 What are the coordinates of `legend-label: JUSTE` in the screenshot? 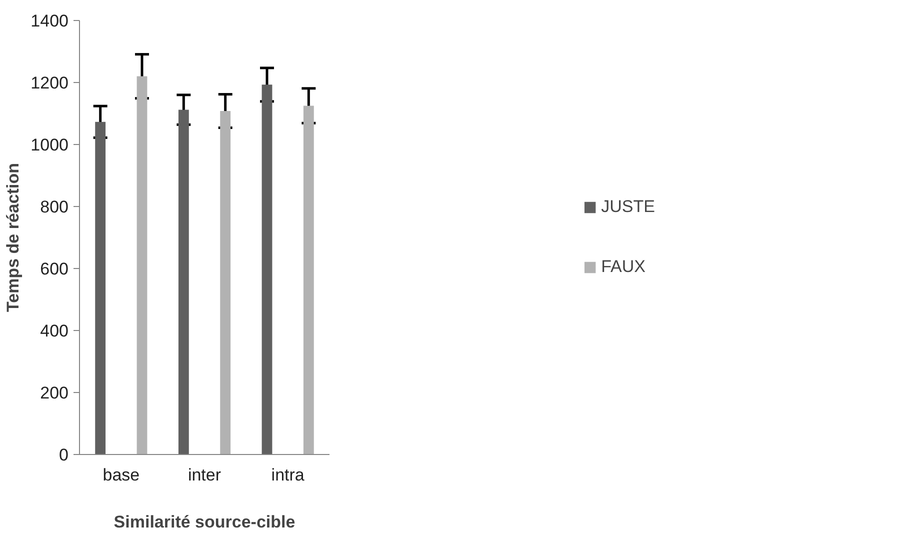 It's located at (628, 207).